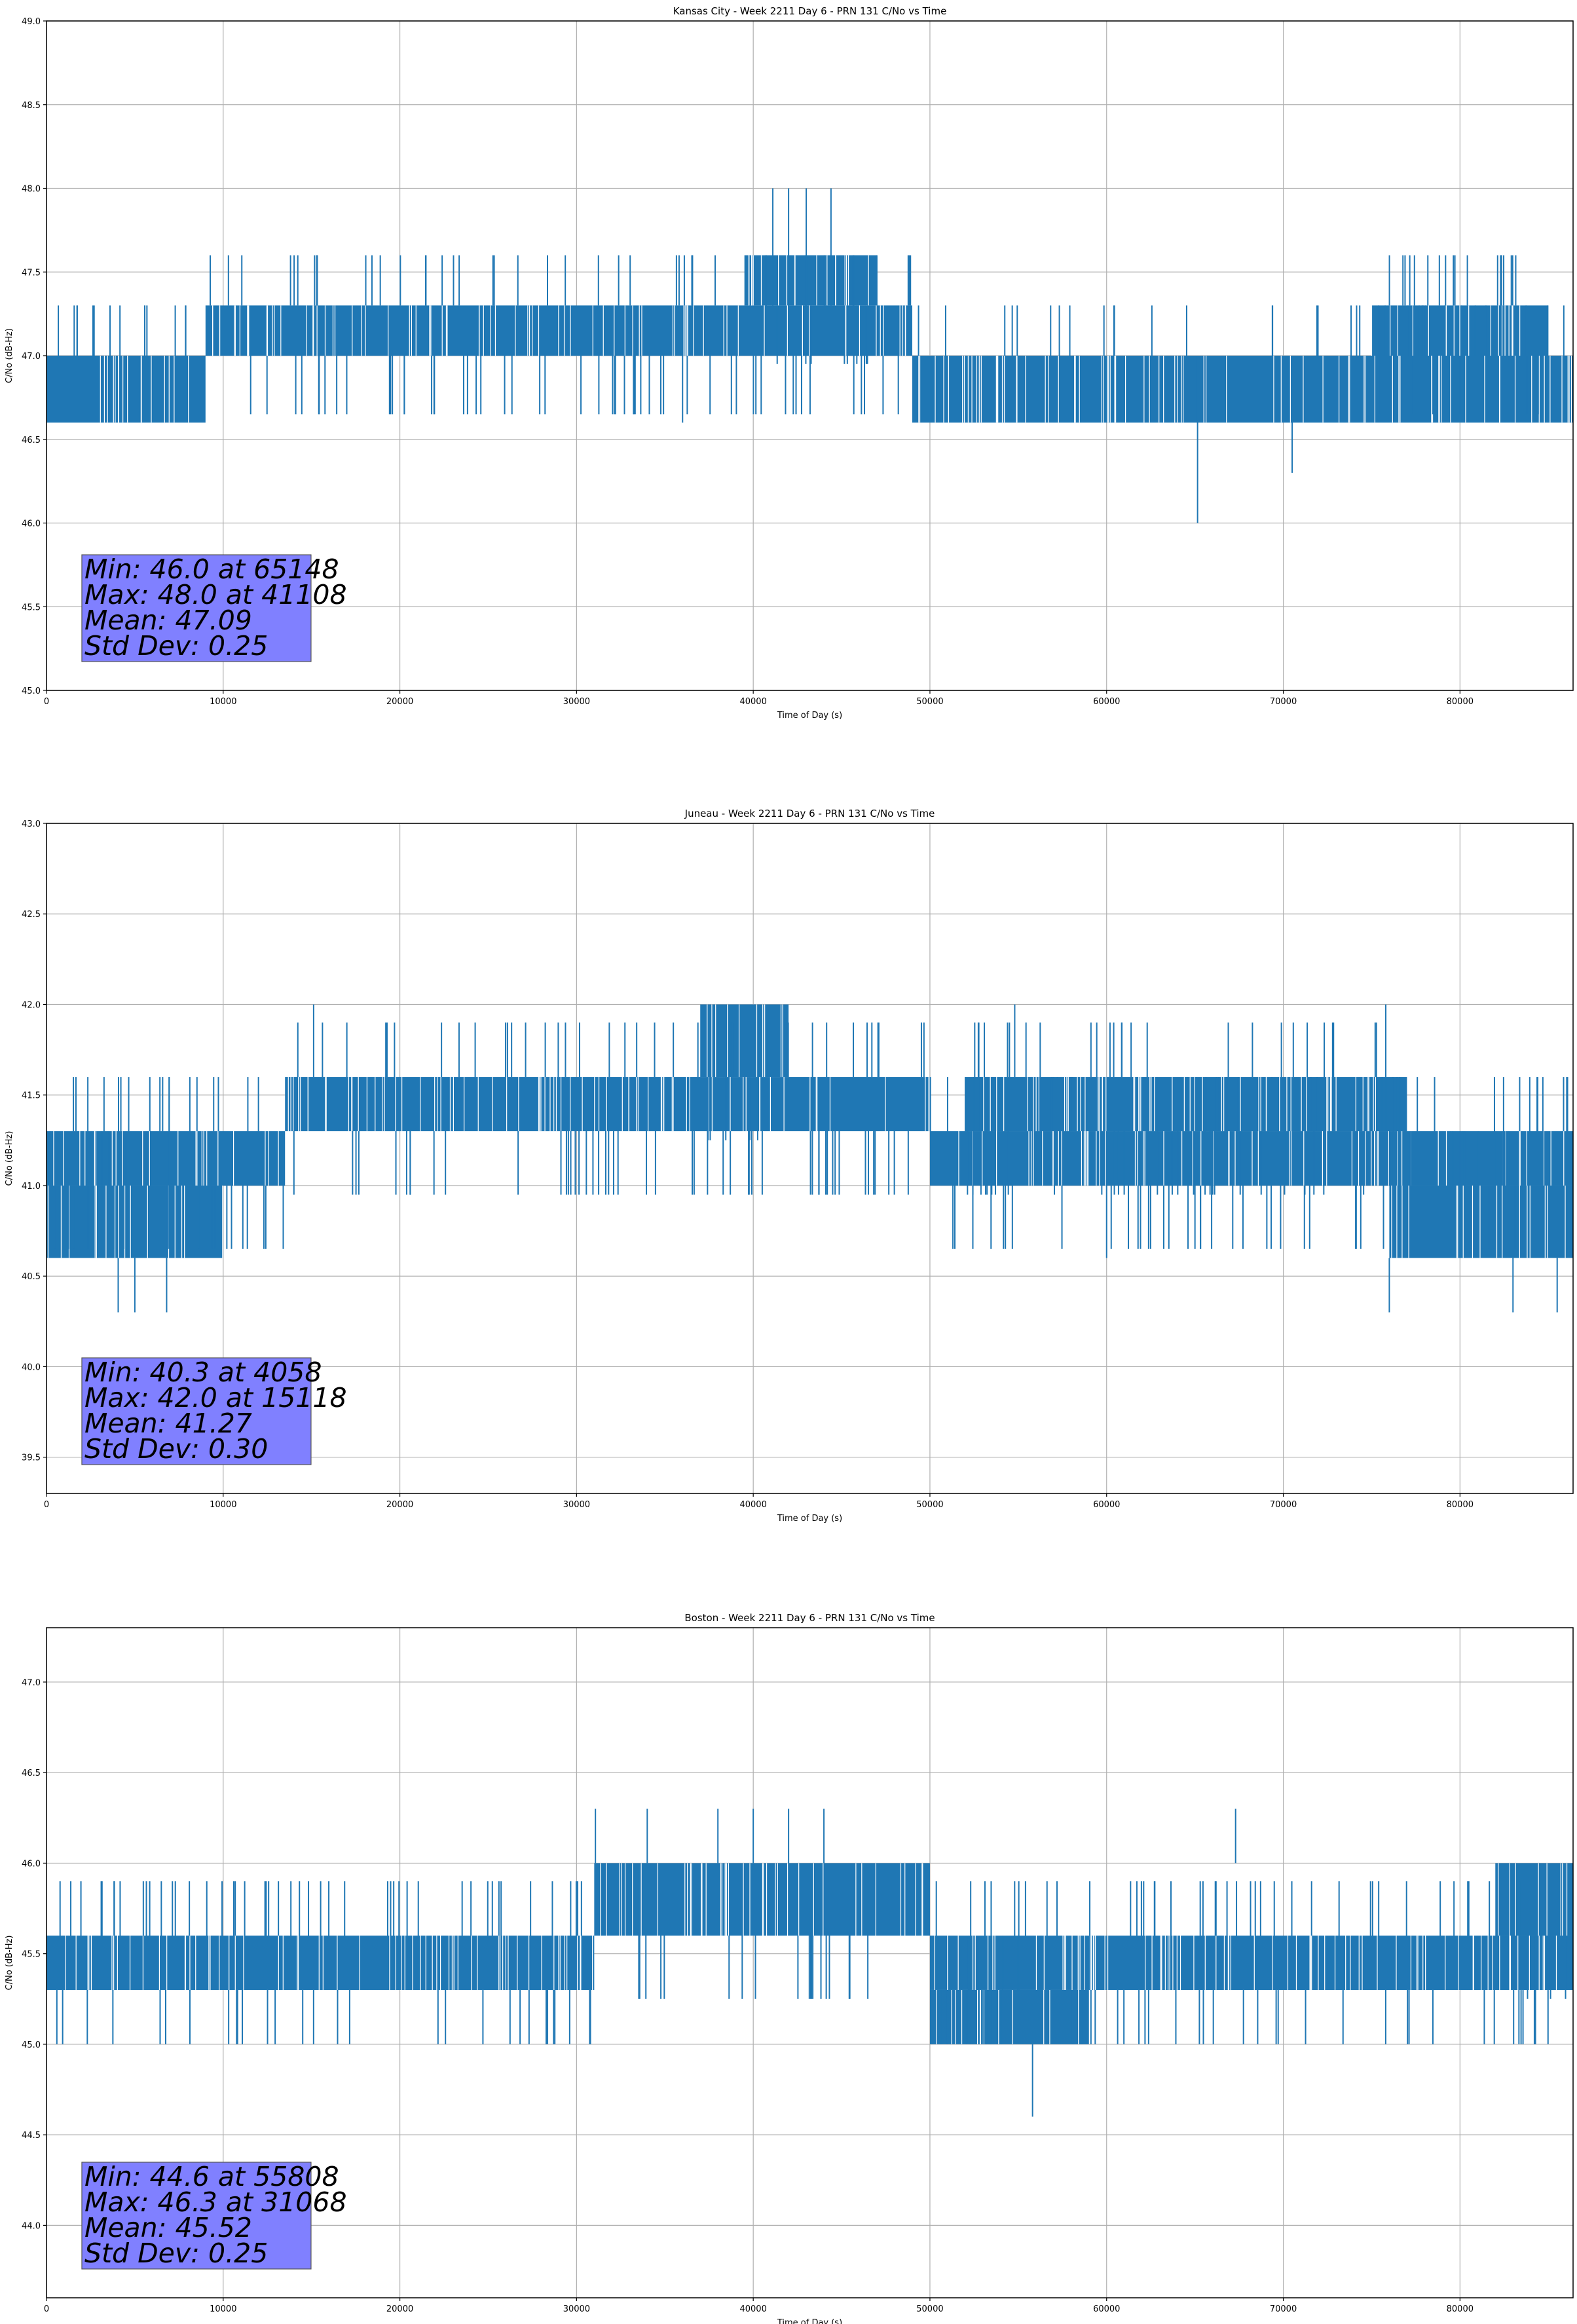  What do you see at coordinates (31, 2226) in the screenshot?
I see `y-tick-label: 44.0` at bounding box center [31, 2226].